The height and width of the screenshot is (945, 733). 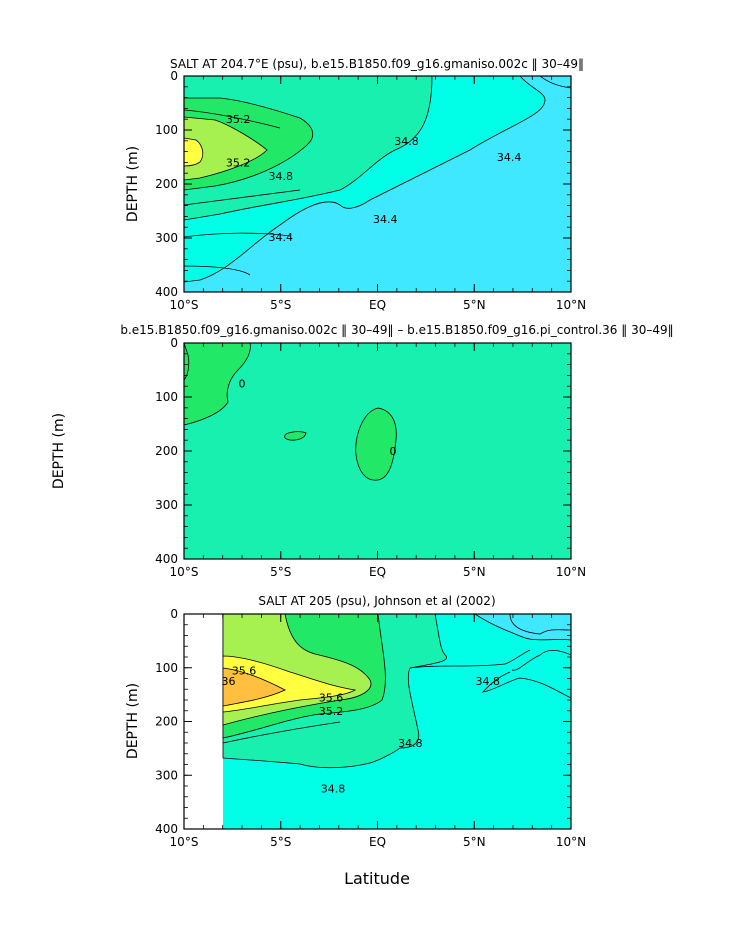 I want to click on contour-label: 36, so click(x=229, y=681).